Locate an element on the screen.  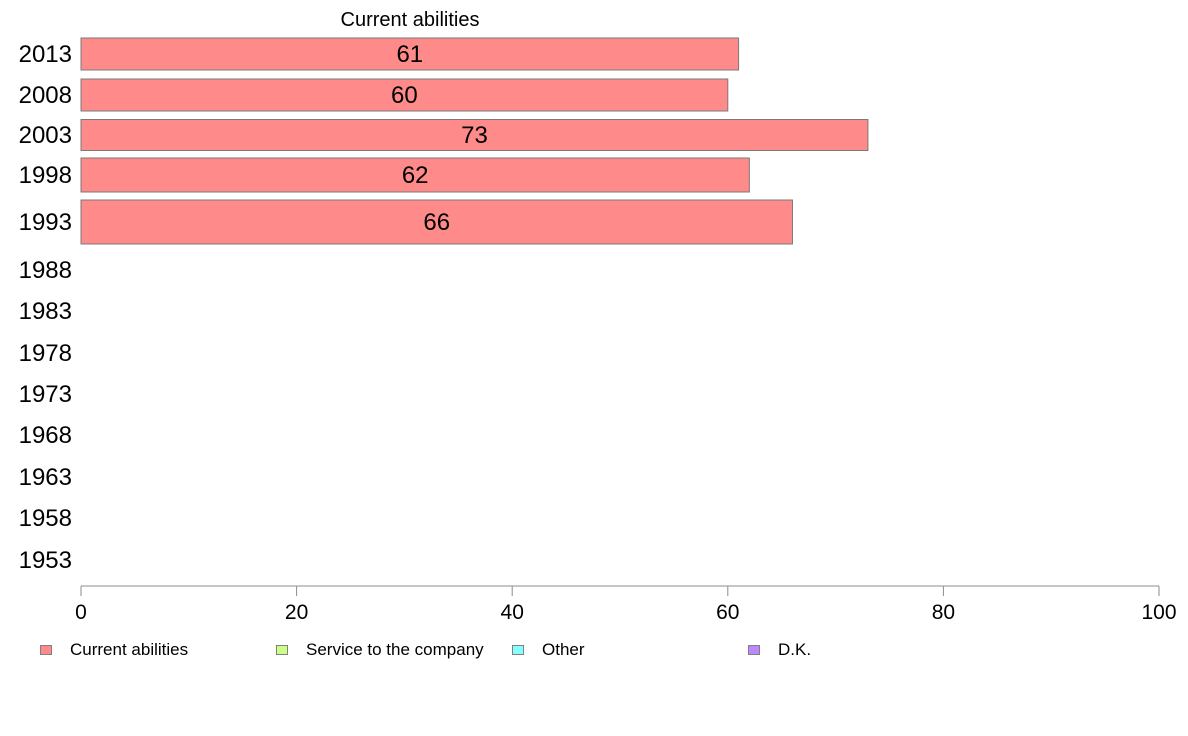
legend-label: Current abilities is located at coordinates (129, 649).